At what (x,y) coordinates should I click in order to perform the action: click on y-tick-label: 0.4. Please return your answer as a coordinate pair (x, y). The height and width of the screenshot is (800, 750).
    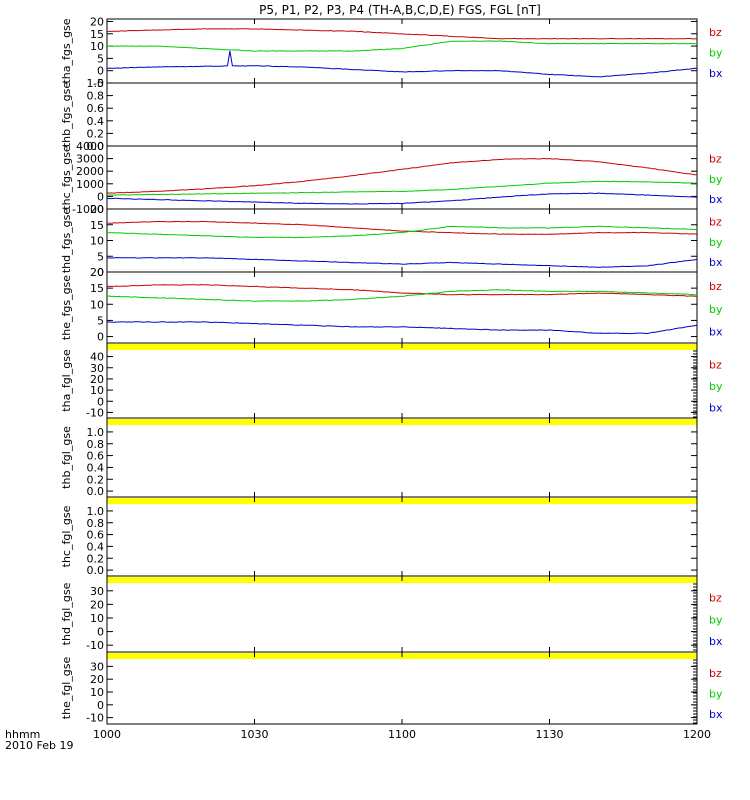
    Looking at the image, I should click on (96, 467).